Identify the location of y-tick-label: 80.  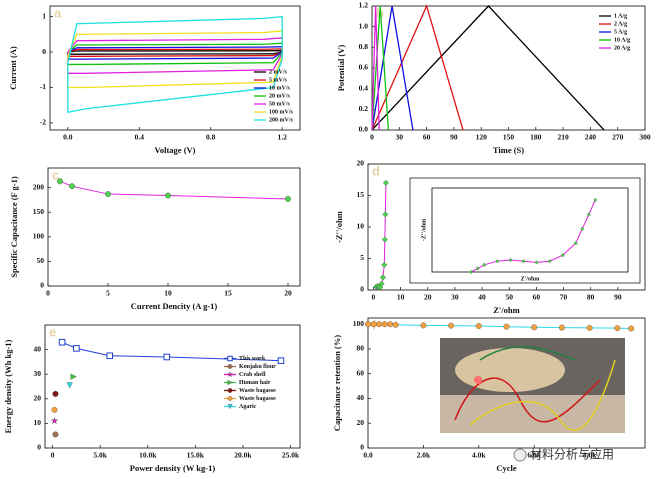
(361, 348).